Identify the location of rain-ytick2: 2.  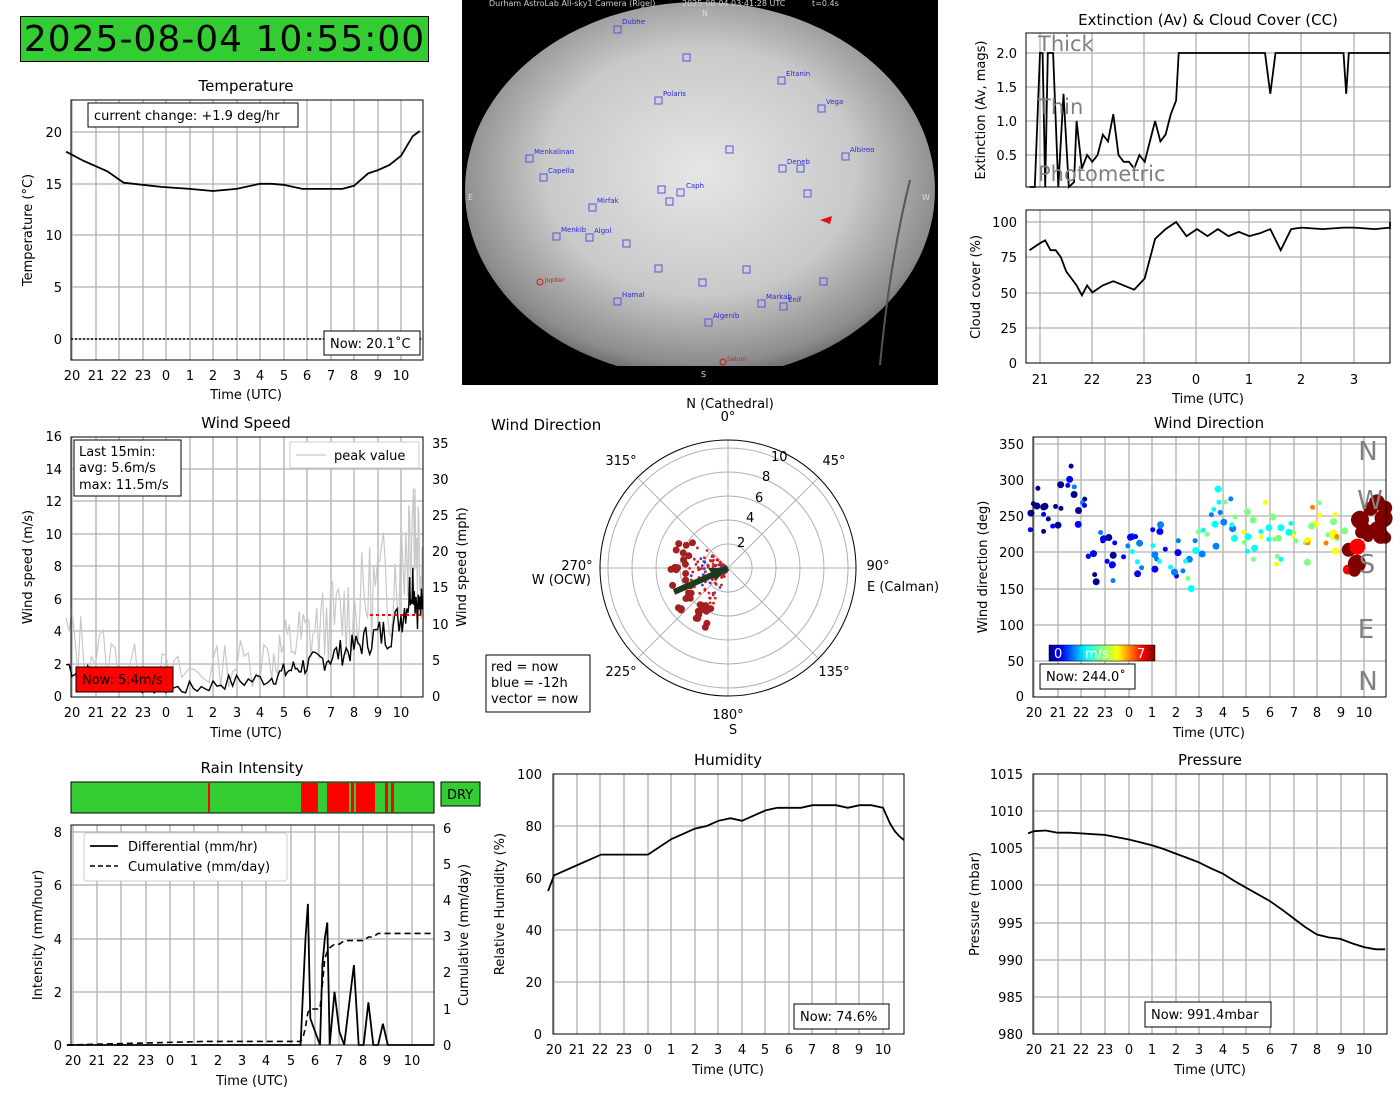
(447, 973).